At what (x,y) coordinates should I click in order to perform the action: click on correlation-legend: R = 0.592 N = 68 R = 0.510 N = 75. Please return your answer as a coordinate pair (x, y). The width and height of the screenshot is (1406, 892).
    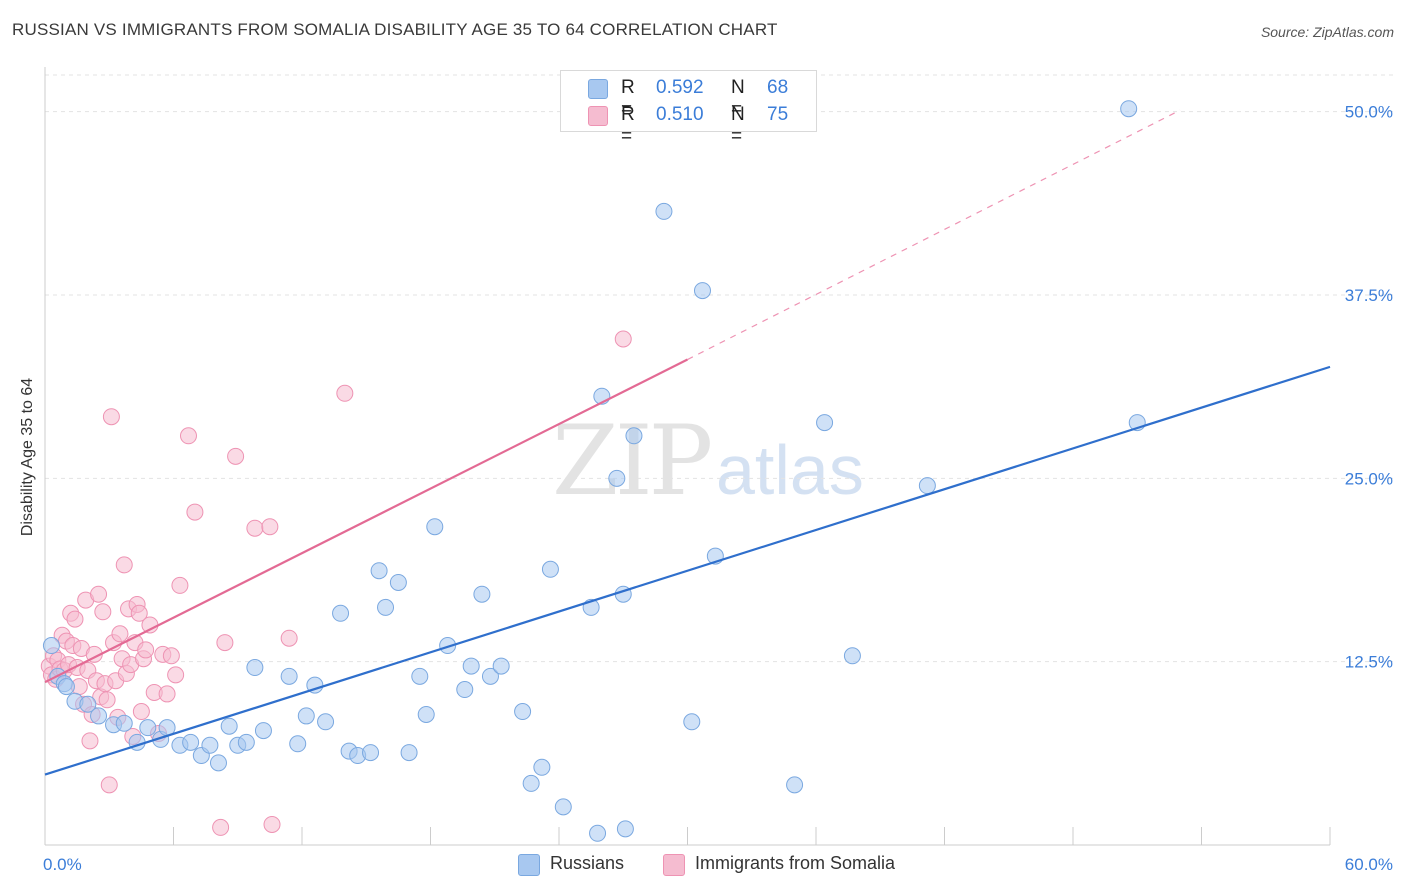
    Looking at the image, I should click on (688, 108).